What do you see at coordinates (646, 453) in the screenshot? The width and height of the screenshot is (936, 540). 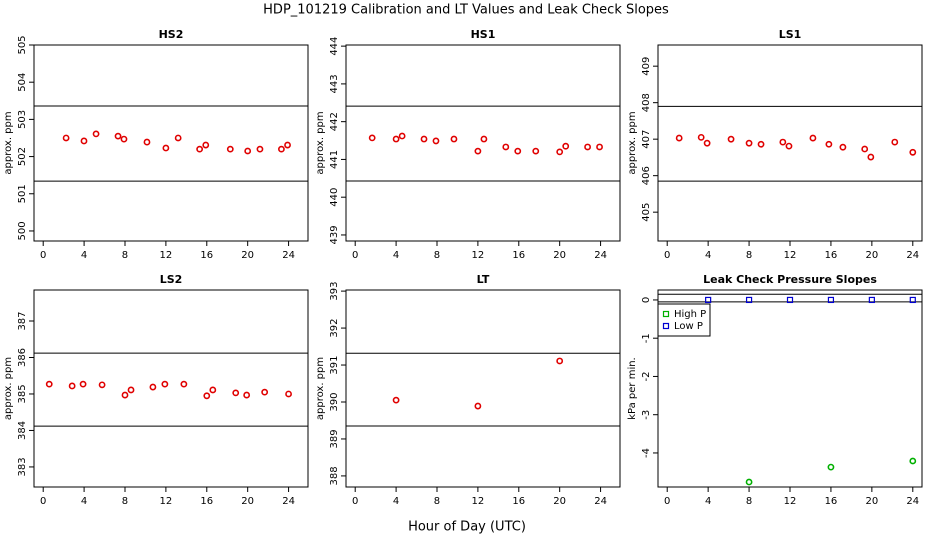 I see `y-tick-label: -4` at bounding box center [646, 453].